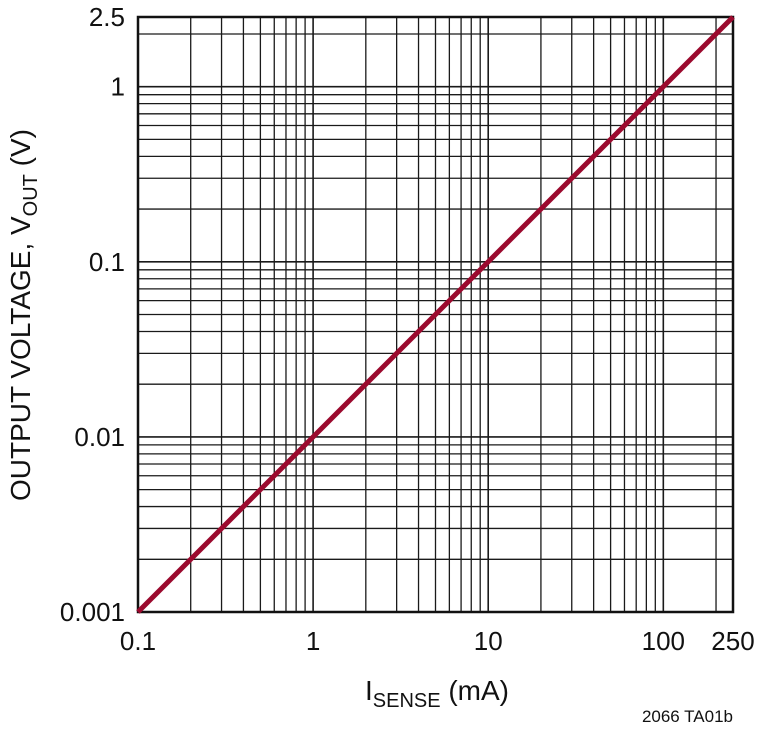 The width and height of the screenshot is (760, 729). Describe the element at coordinates (107, 17) in the screenshot. I see `y-tick-label: 2.5` at that location.